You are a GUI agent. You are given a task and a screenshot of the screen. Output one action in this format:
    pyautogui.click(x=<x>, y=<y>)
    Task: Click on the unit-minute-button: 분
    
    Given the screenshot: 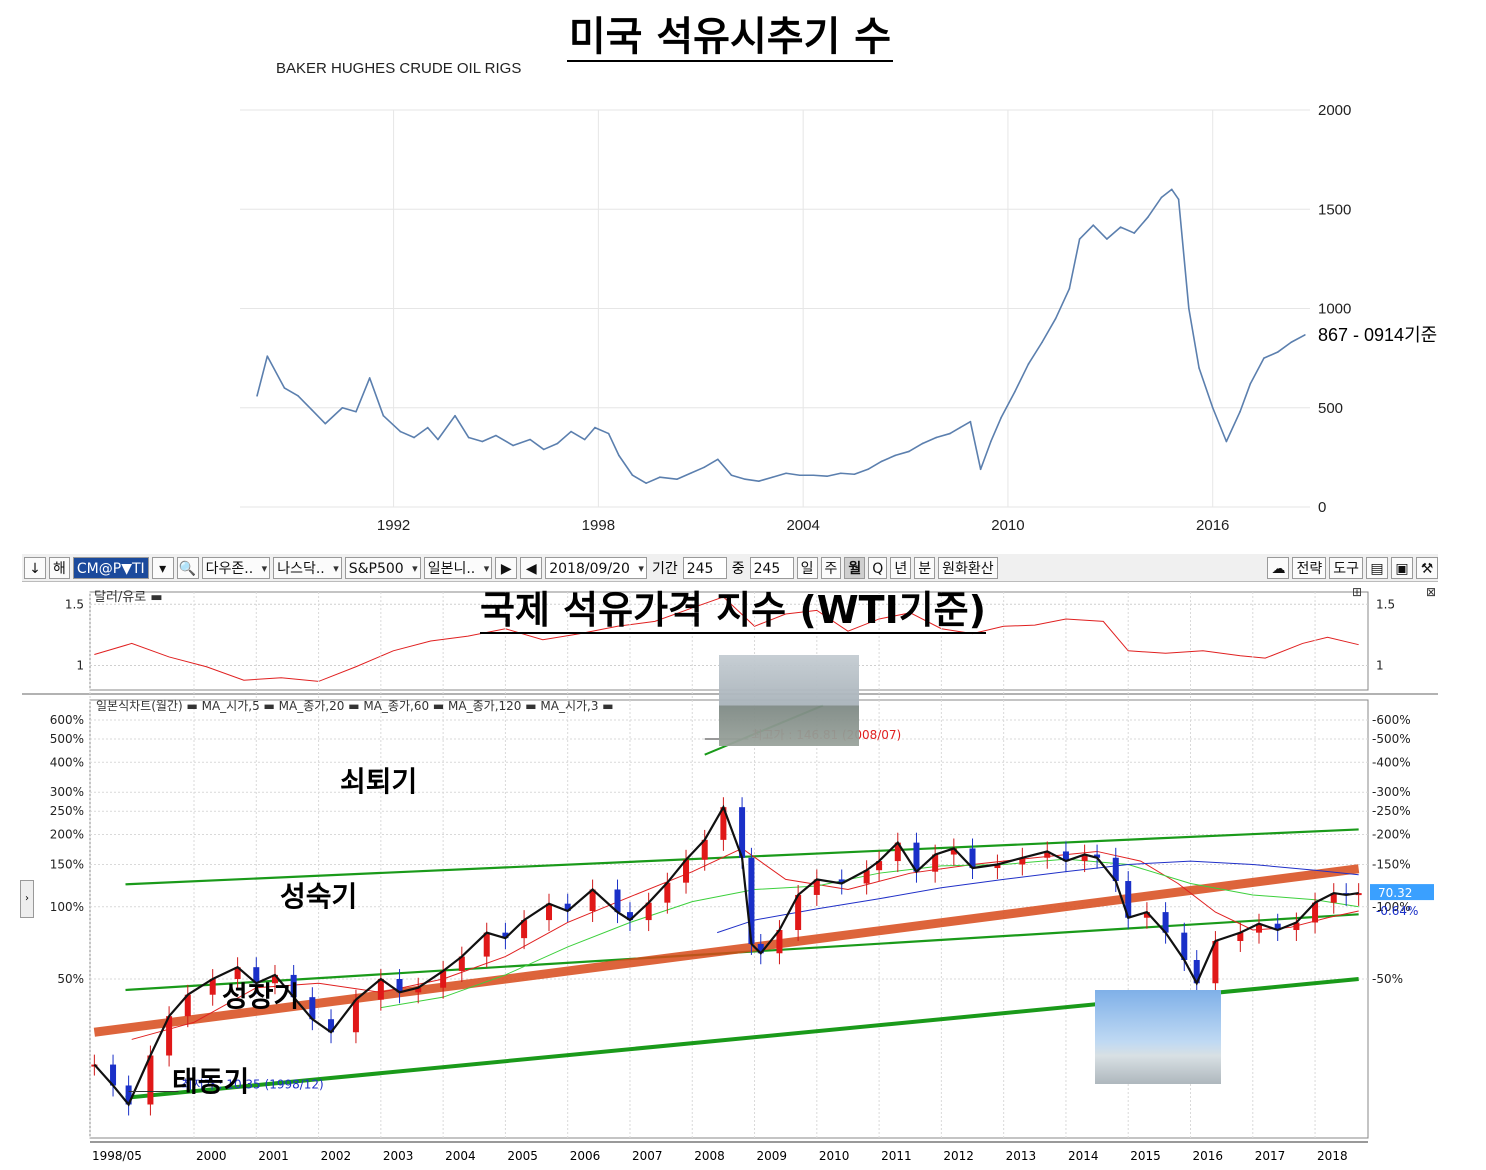 What is the action you would take?
    pyautogui.click(x=925, y=567)
    